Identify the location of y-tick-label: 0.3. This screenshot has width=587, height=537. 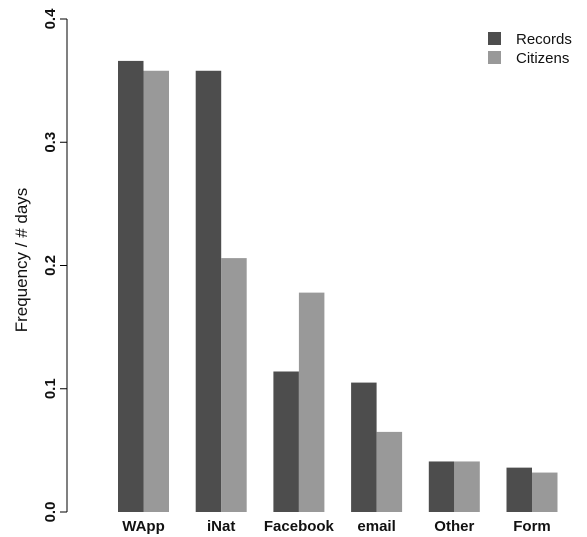
(50, 142).